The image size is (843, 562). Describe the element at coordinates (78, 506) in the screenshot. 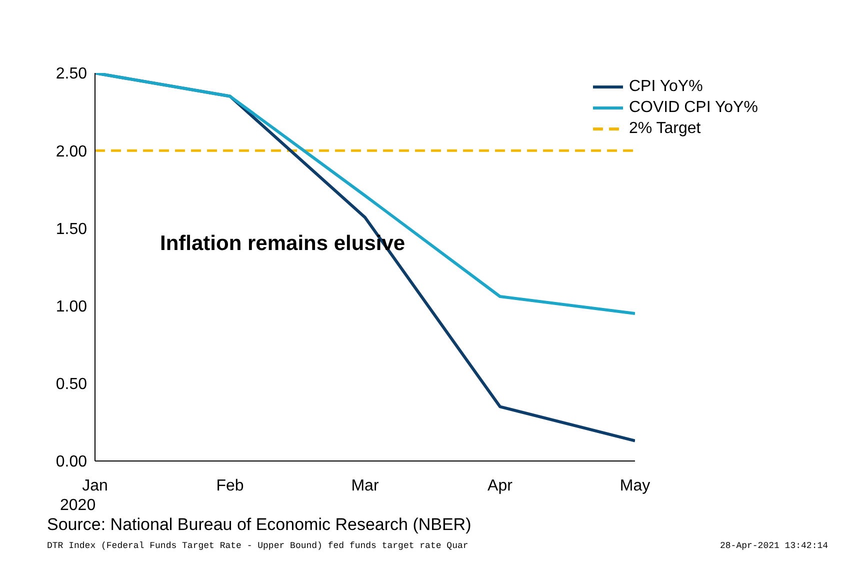

I see `text: 2020` at that location.